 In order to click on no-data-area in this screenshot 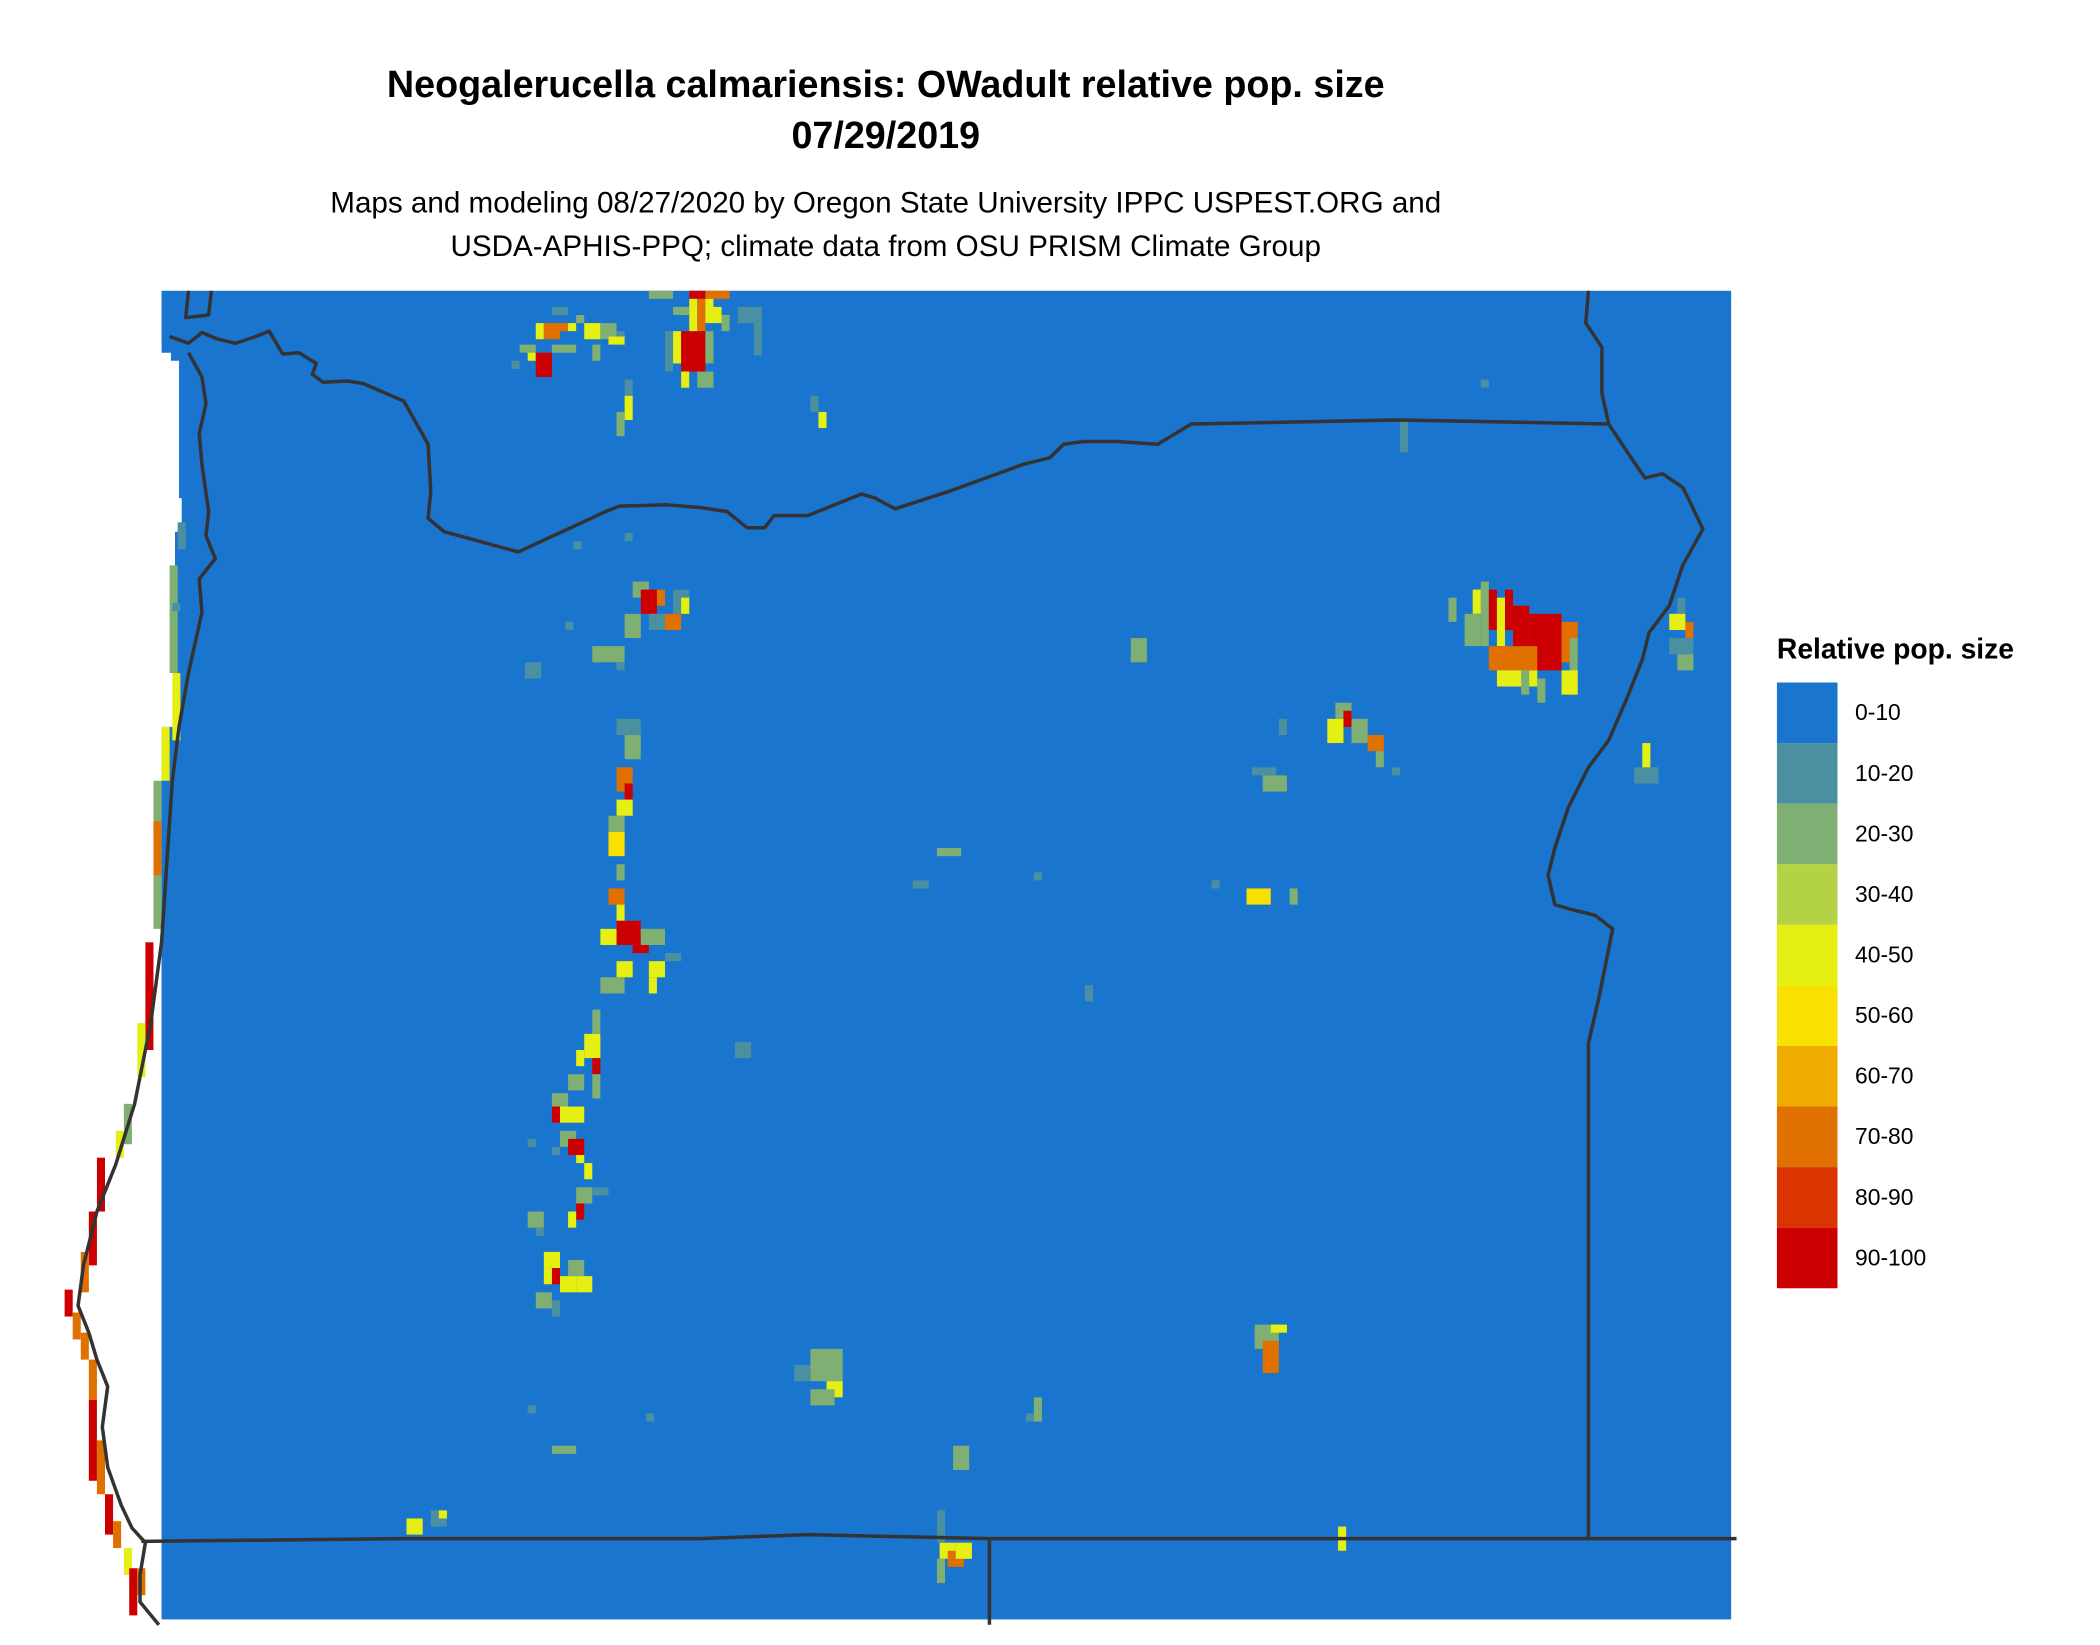, I will do `click(91, 979)`.